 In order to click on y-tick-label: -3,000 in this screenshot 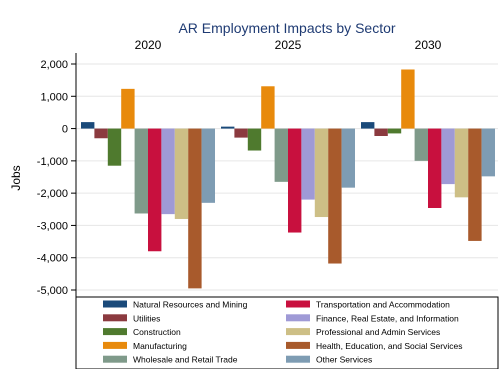, I will do `click(52, 226)`.